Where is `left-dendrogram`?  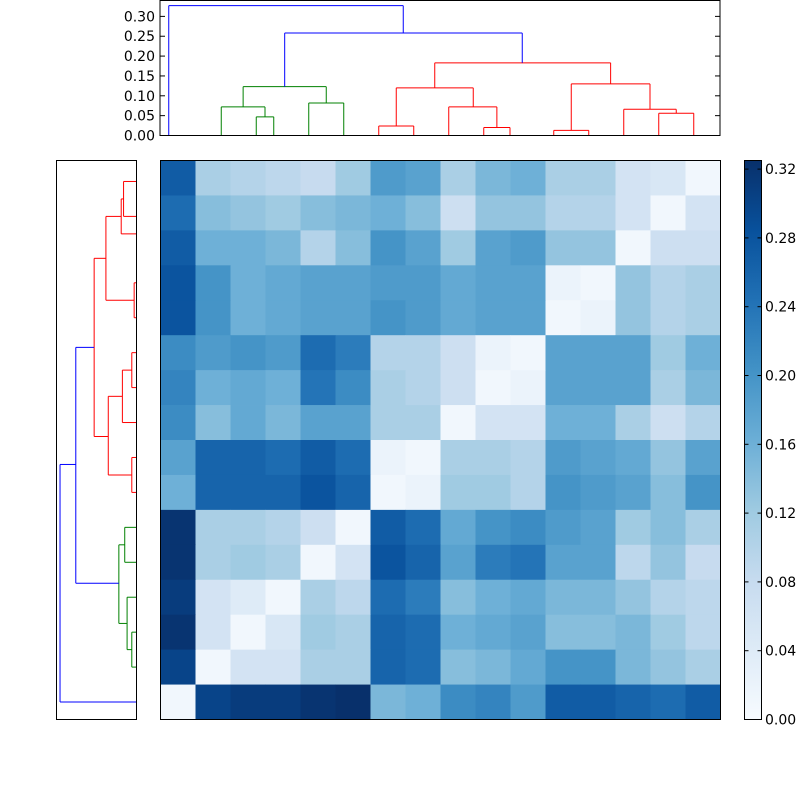 left-dendrogram is located at coordinates (98, 441).